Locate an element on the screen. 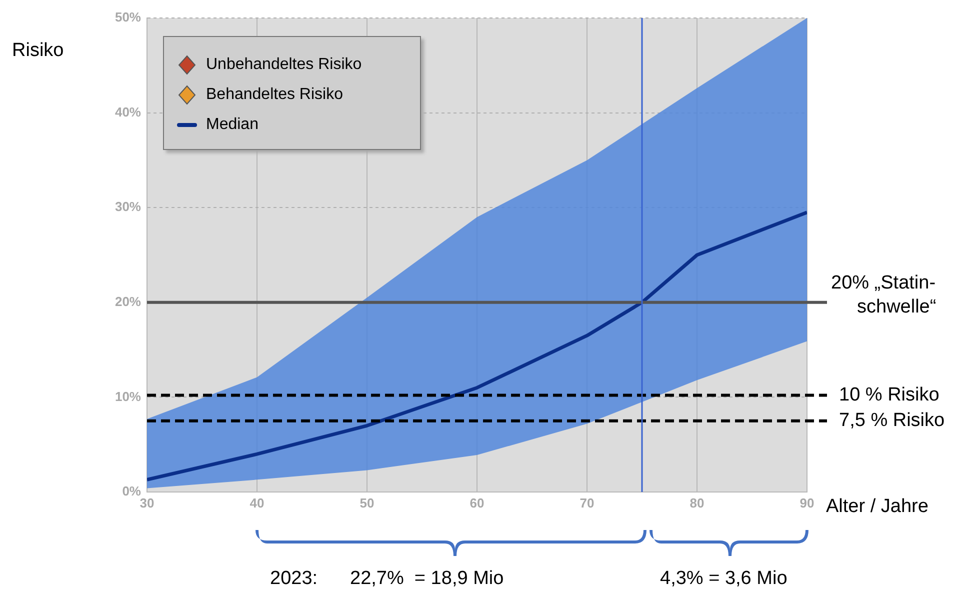  legend-label: Median is located at coordinates (232, 125).